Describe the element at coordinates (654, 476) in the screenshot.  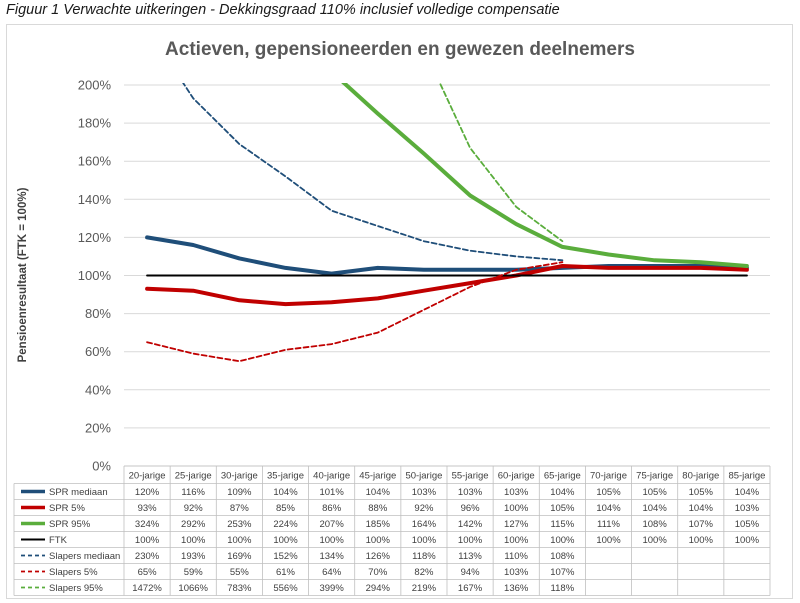
I see `x-category-label: 75-jarige` at that location.